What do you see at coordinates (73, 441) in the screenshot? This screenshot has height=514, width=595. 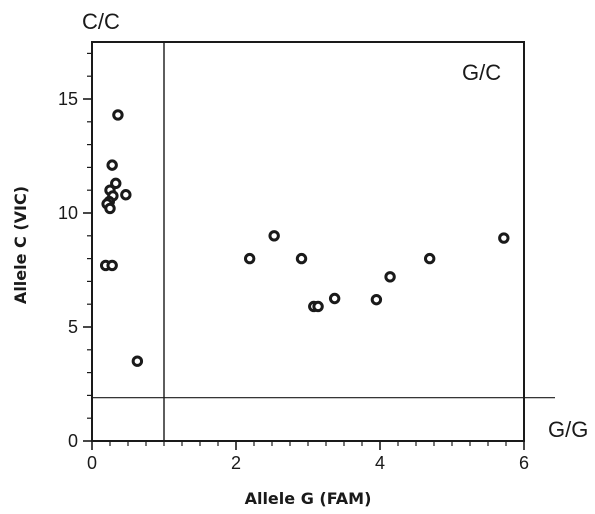 I see `y-tick-label: 0` at bounding box center [73, 441].